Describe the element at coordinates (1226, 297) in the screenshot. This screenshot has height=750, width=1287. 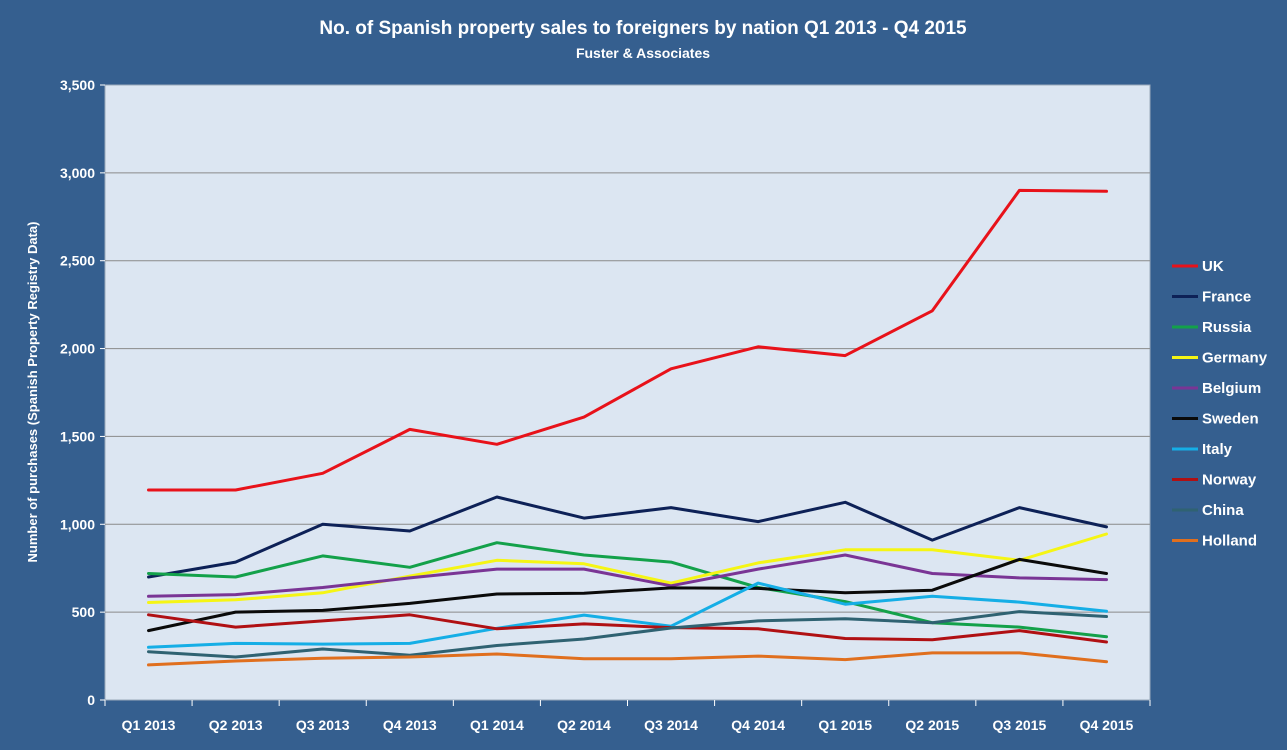
I see `legend-label-france: France` at that location.